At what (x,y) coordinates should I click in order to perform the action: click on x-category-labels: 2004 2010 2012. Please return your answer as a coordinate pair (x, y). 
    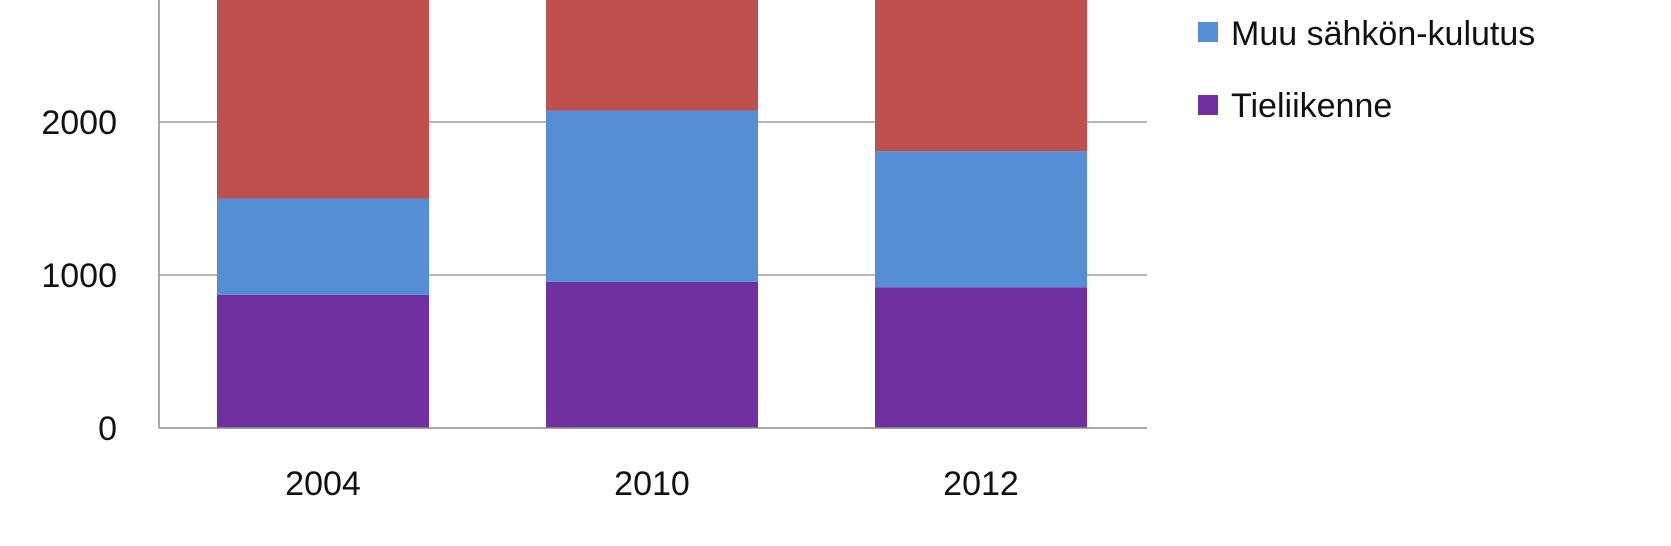
    Looking at the image, I should click on (652, 484).